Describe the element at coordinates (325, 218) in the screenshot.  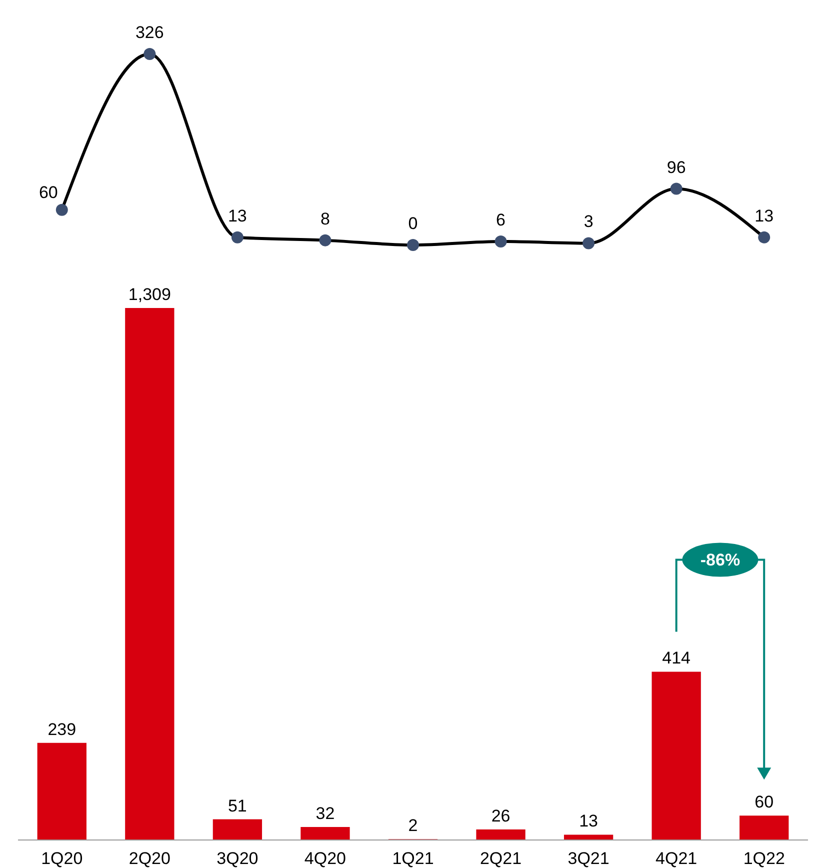
I see `data-label: 8` at that location.